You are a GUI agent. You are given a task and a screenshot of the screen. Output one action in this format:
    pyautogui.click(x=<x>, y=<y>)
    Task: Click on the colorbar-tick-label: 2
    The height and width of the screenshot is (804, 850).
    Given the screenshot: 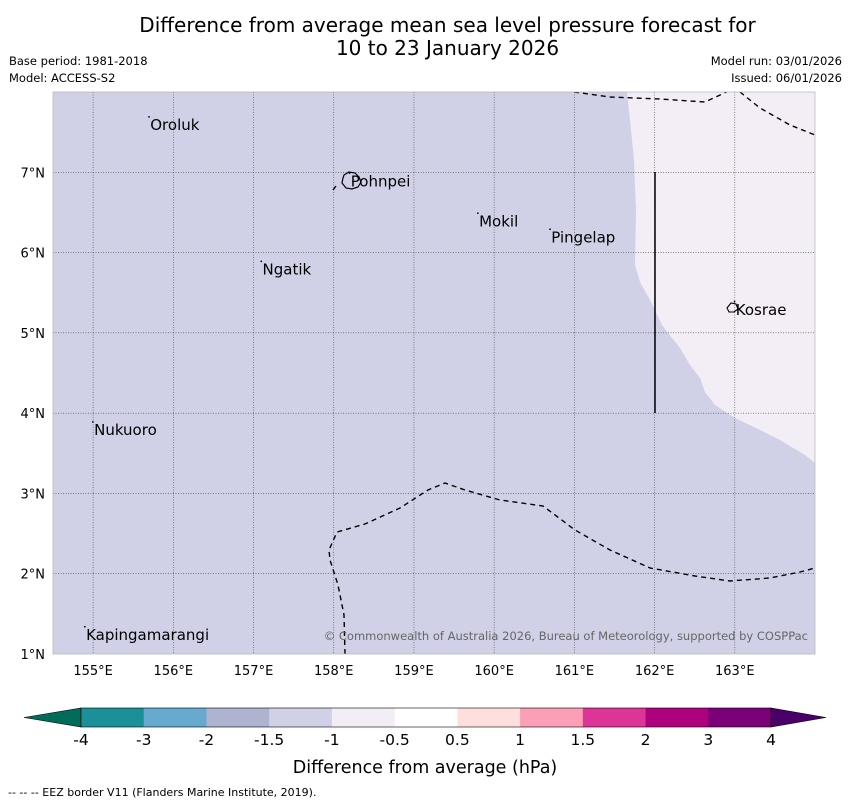 What is the action you would take?
    pyautogui.click(x=646, y=740)
    